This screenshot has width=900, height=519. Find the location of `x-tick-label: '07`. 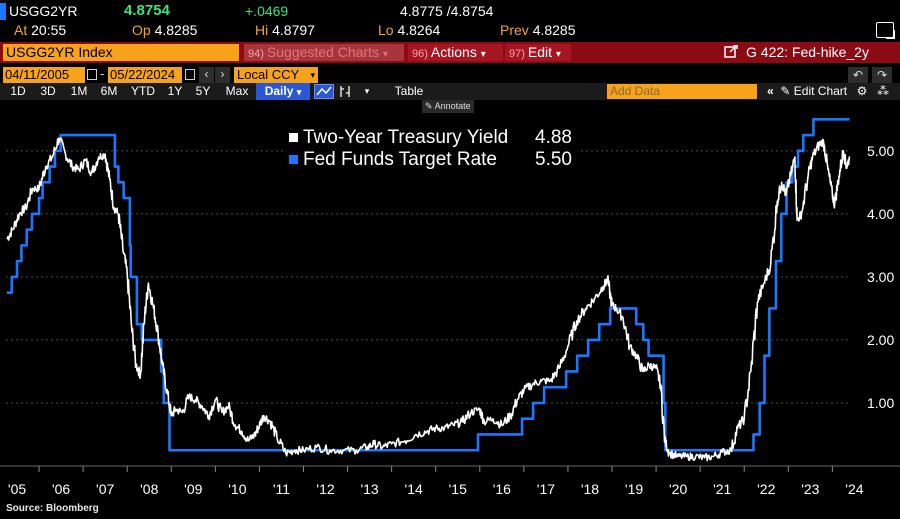

x-tick-label: '07 is located at coordinates (105, 489).